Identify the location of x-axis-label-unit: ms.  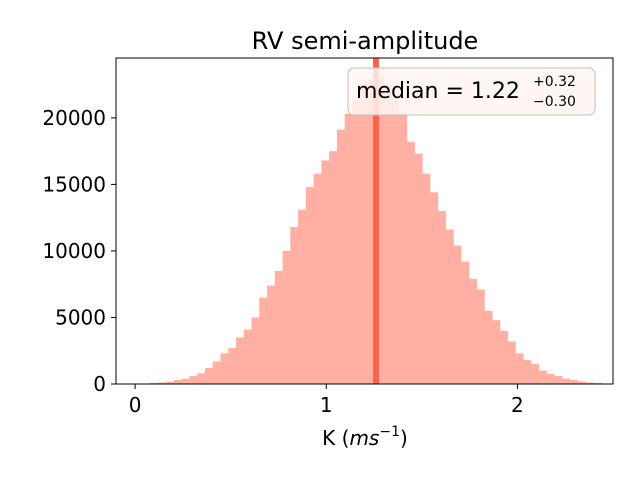
(364, 438).